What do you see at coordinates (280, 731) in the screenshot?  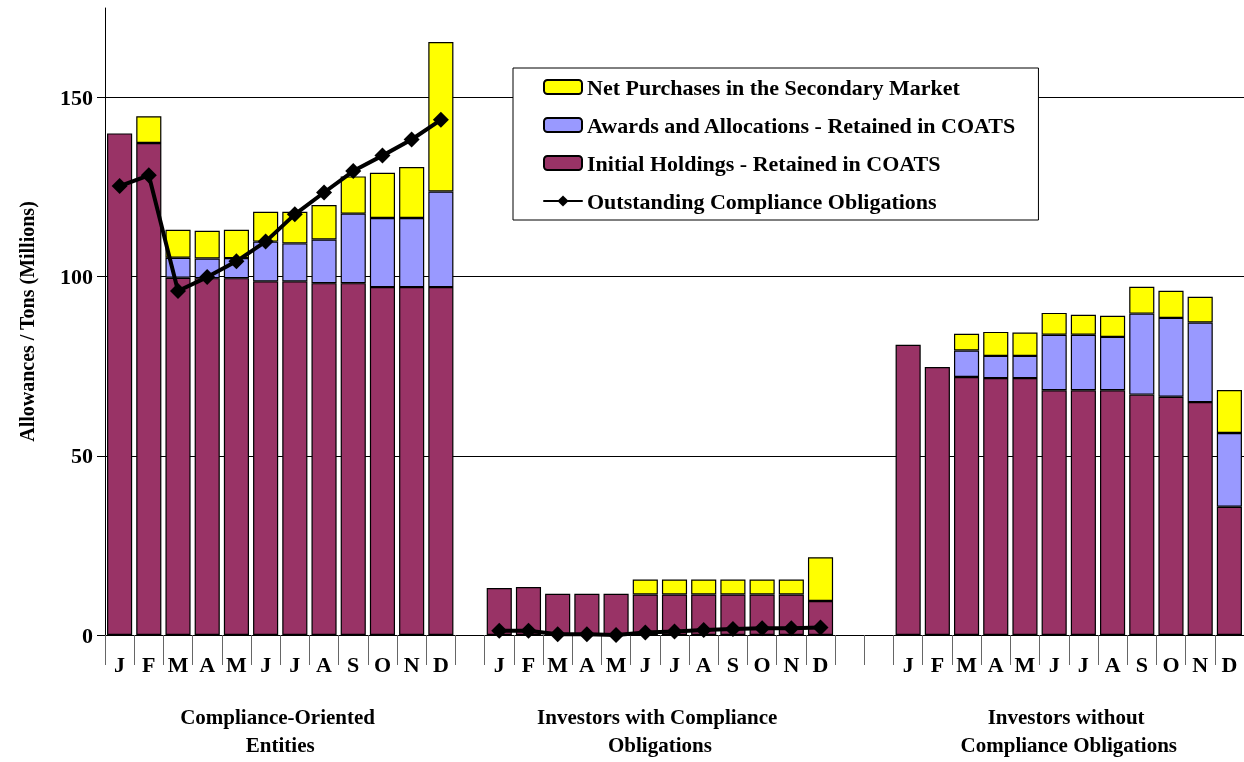 I see `text: Compliance-Oriented Entities` at bounding box center [280, 731].